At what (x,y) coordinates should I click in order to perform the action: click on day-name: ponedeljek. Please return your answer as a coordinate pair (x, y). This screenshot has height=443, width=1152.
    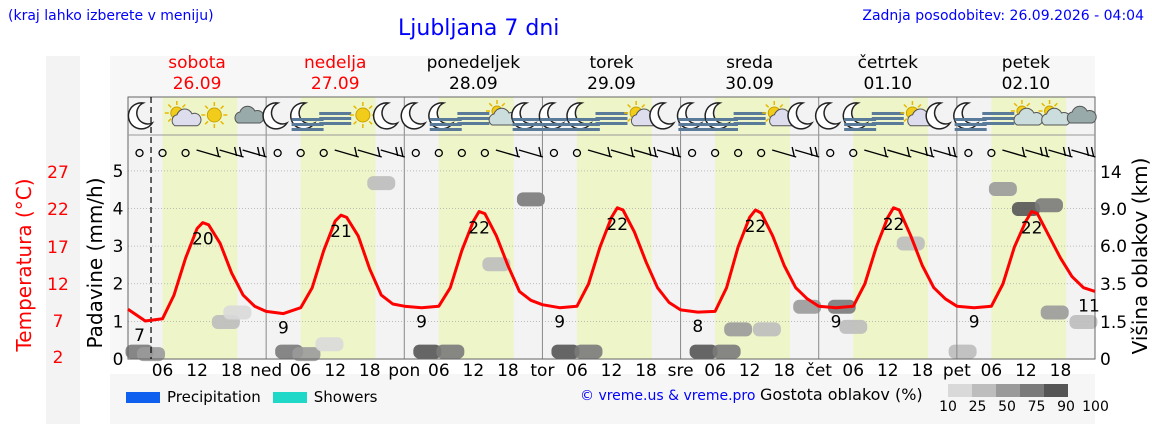
    Looking at the image, I should click on (474, 63).